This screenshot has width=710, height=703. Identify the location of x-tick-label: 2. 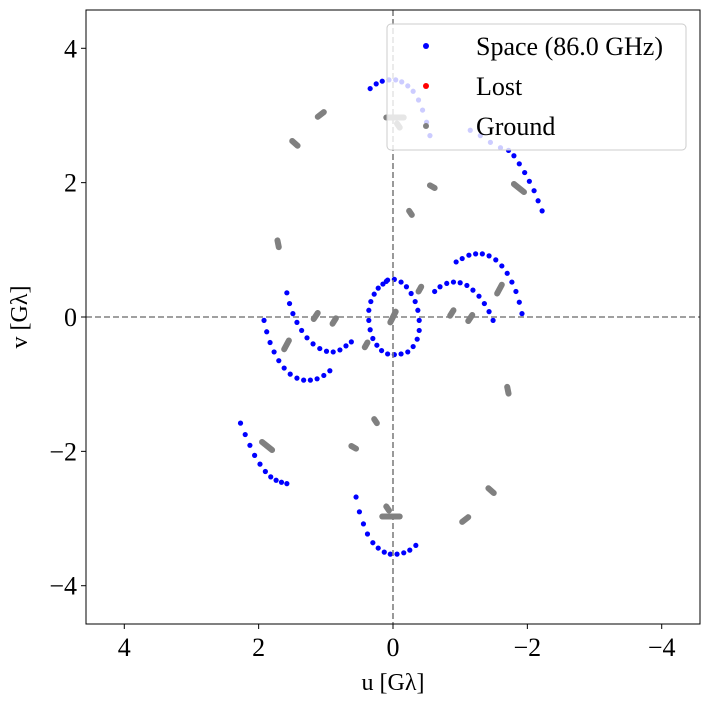
(258, 647).